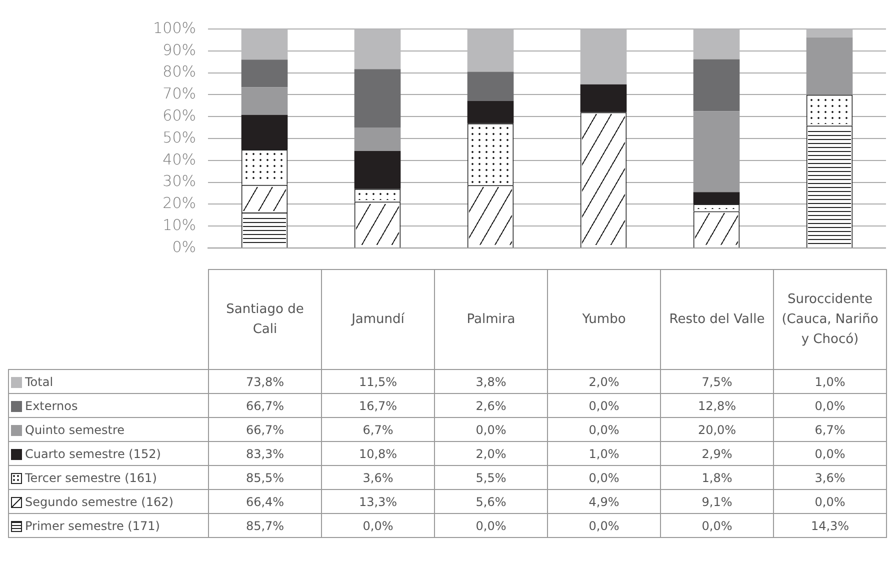 The height and width of the screenshot is (564, 888). I want to click on x-tick-label: Jamundí, so click(378, 320).